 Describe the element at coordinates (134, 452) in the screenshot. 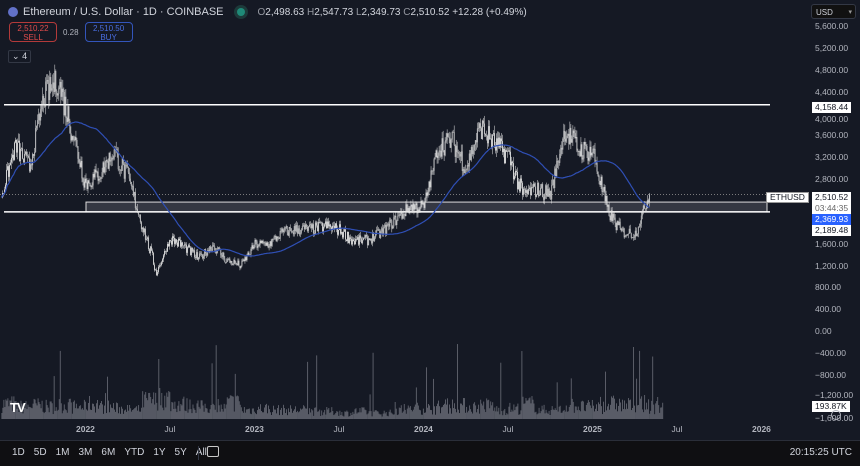

I see `range-button-ytd: YTD` at that location.